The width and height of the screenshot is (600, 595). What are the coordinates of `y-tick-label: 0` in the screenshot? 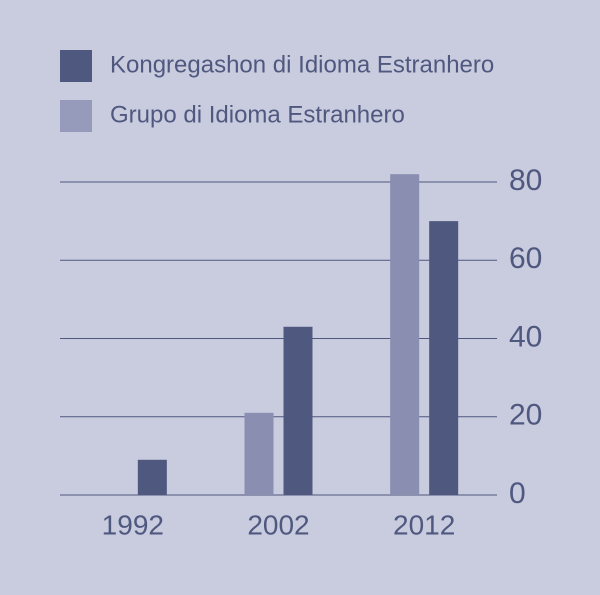 It's located at (517, 493).